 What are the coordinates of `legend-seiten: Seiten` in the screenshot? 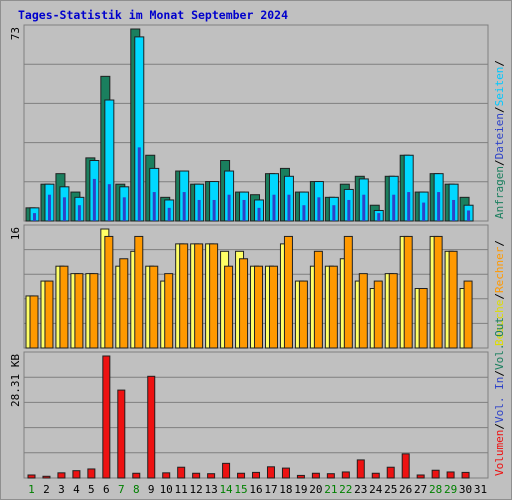 It's located at (499, 87).